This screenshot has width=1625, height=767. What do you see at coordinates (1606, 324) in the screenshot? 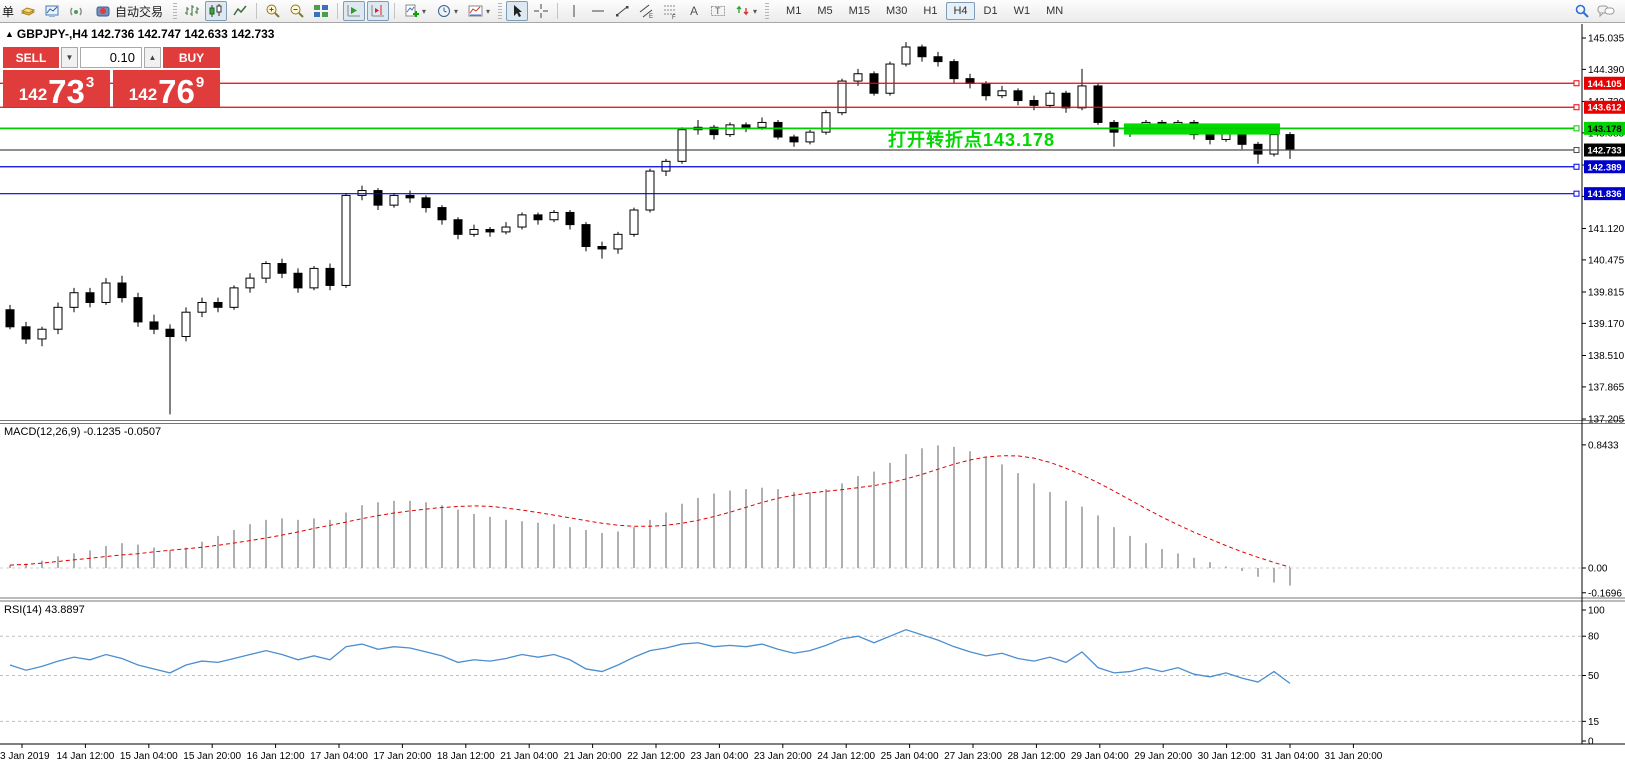
I see `svg-text: 139.170` at bounding box center [1606, 324].